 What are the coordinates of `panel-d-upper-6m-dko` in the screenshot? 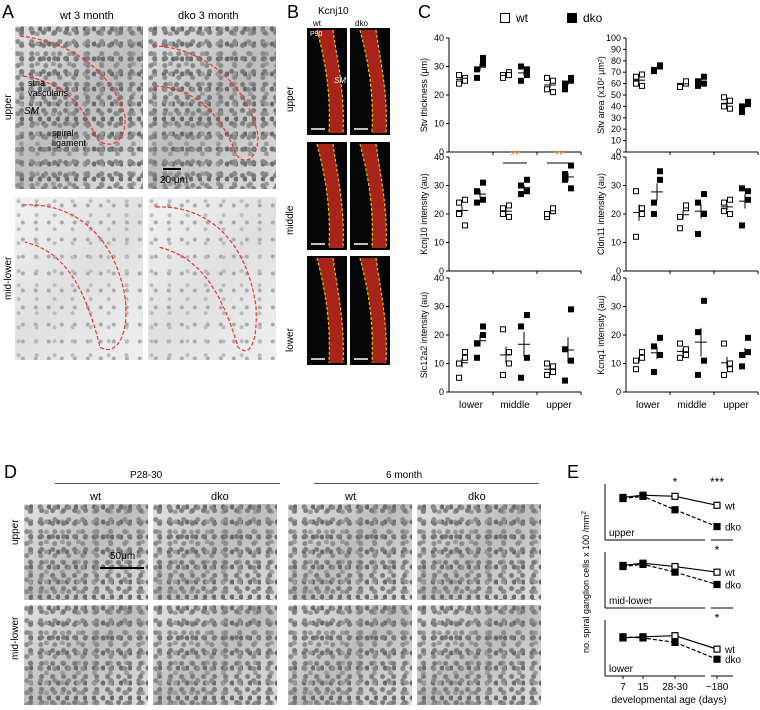 It's located at (479, 552).